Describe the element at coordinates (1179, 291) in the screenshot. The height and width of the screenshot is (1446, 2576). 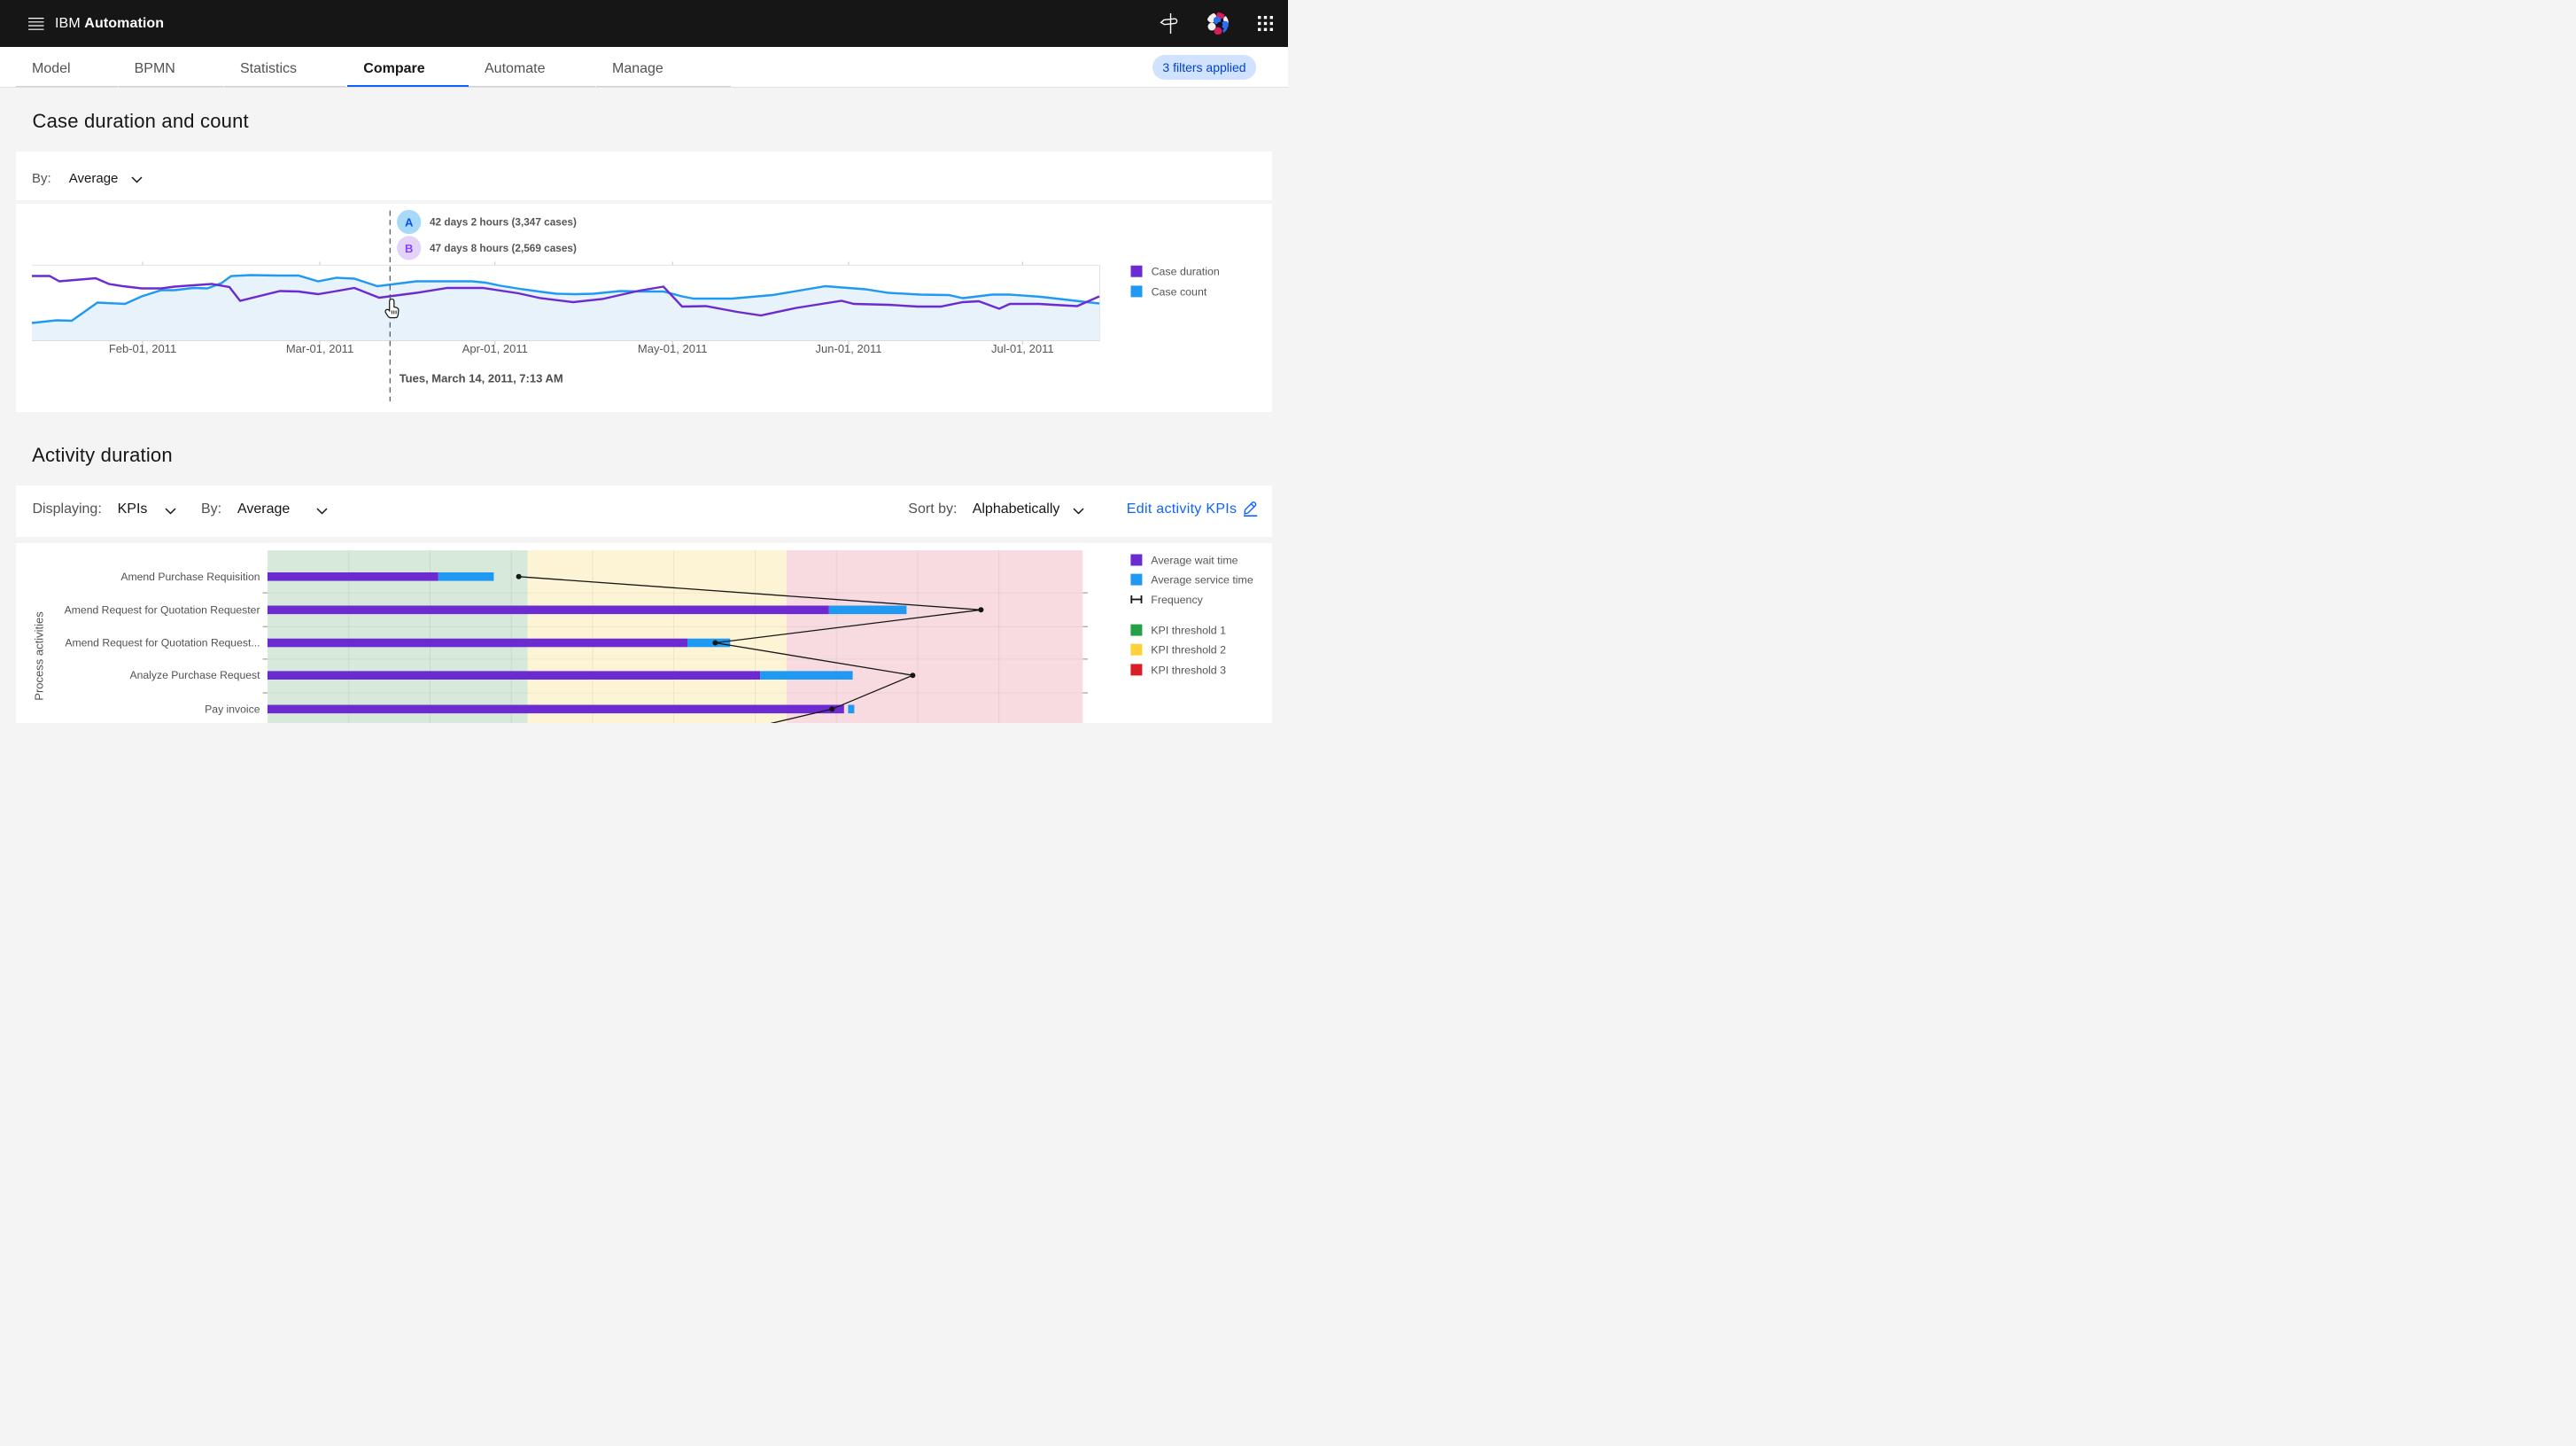
I see `svg-text: Case count` at that location.